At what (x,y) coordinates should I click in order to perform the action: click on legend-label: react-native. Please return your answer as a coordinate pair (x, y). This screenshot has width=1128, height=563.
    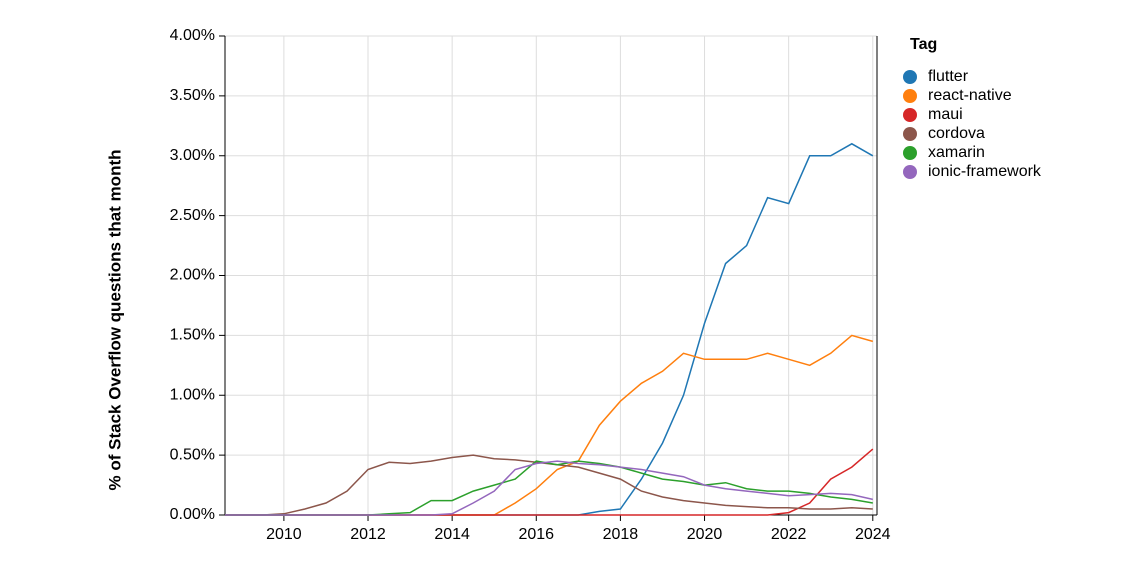
    Looking at the image, I should click on (970, 95).